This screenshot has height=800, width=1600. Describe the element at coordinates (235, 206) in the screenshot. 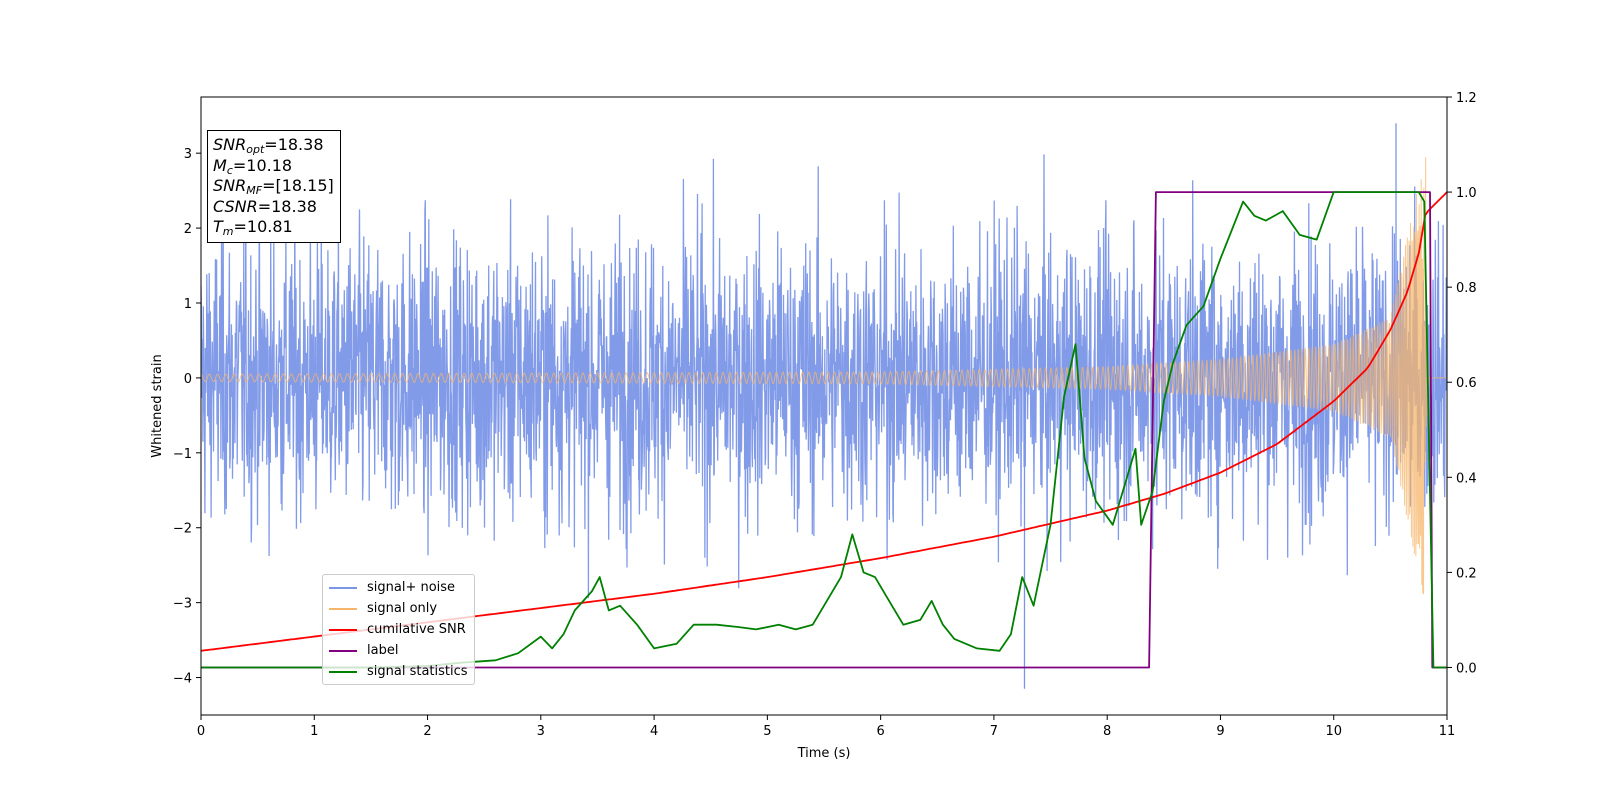

I see `annotation-variable: CSNR` at that location.